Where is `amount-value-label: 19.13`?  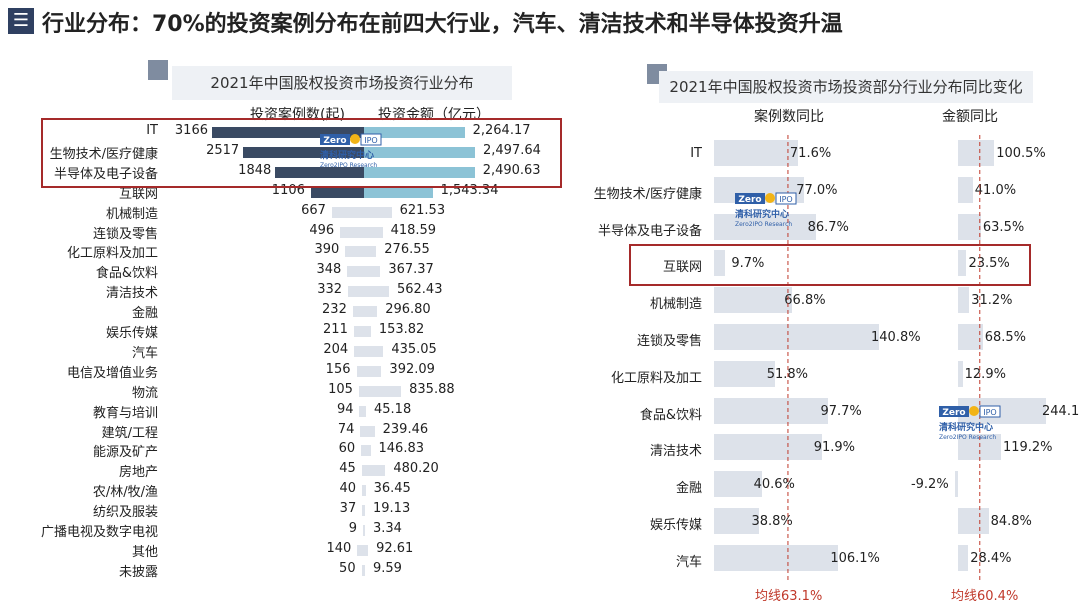 amount-value-label: 19.13 is located at coordinates (392, 509).